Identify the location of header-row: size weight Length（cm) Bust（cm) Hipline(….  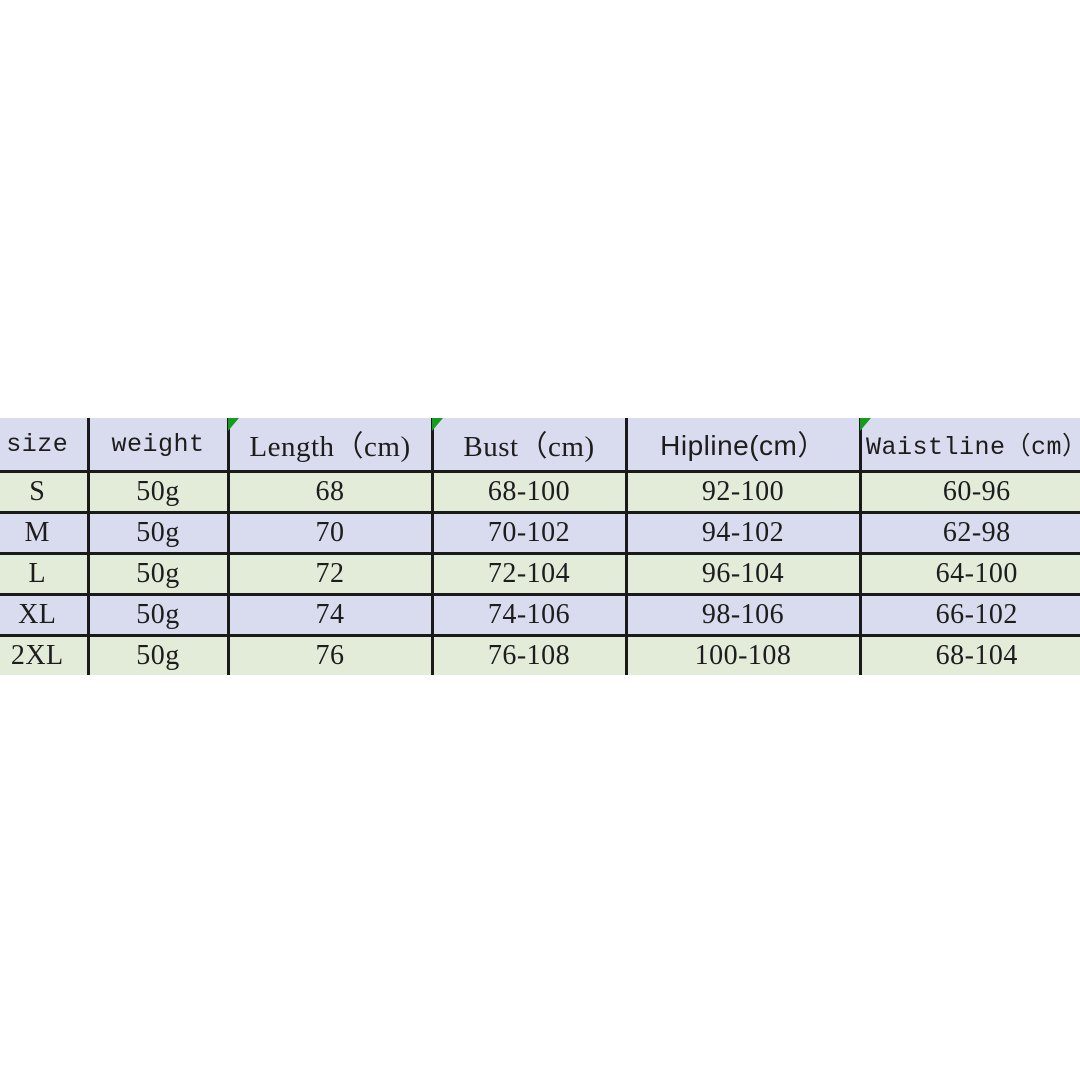
(540, 445).